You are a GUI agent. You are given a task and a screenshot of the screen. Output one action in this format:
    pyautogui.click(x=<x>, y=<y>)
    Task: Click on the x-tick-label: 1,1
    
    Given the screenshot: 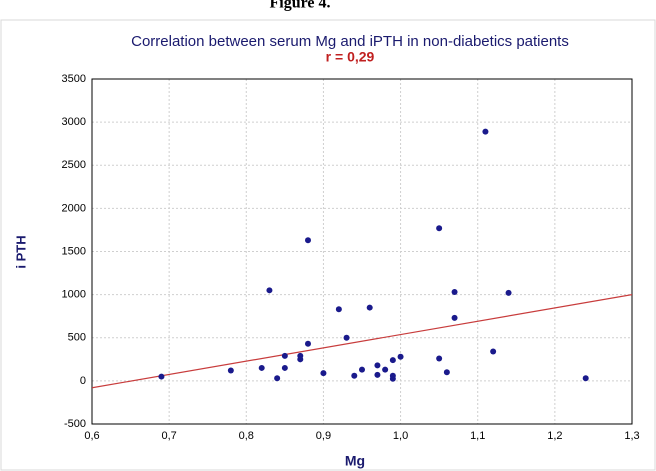 What is the action you would take?
    pyautogui.click(x=477, y=436)
    